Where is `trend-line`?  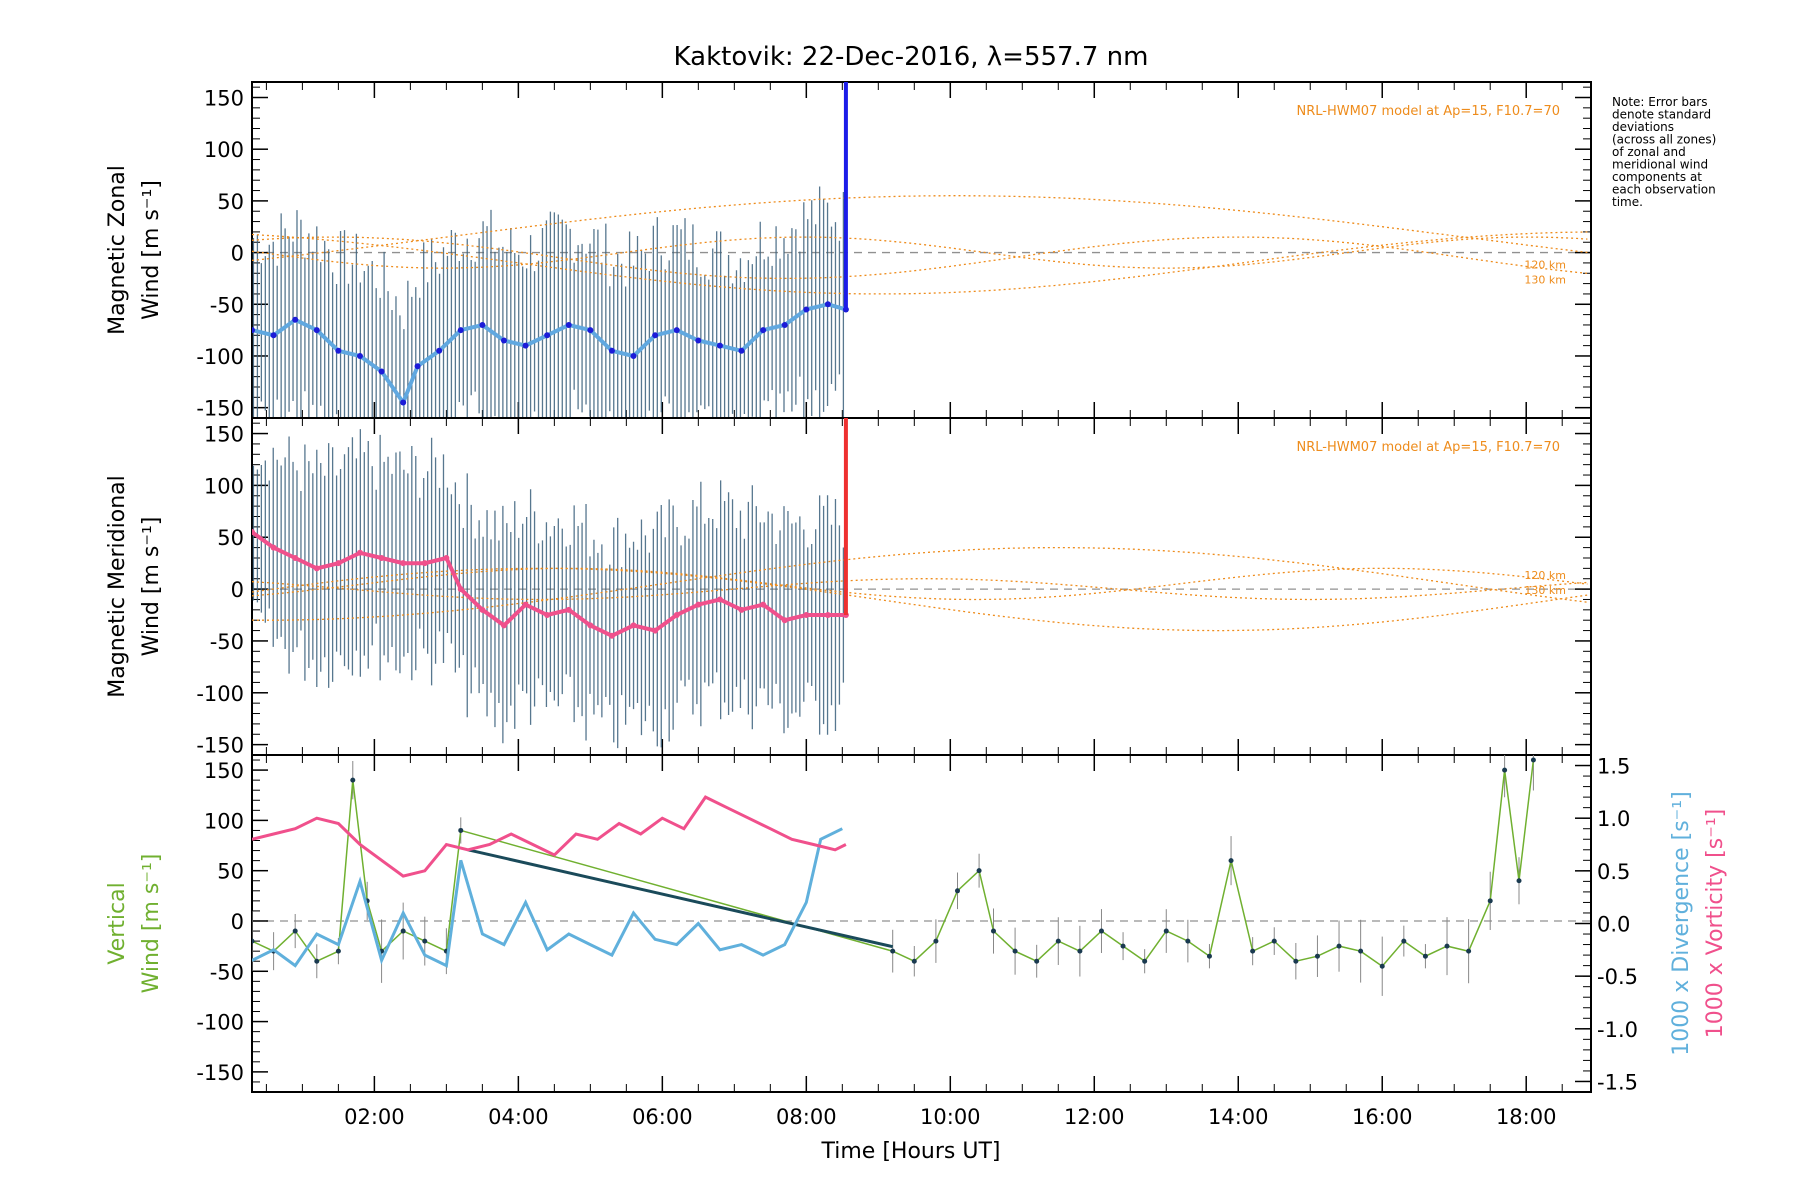 trend-line is located at coordinates (680, 898).